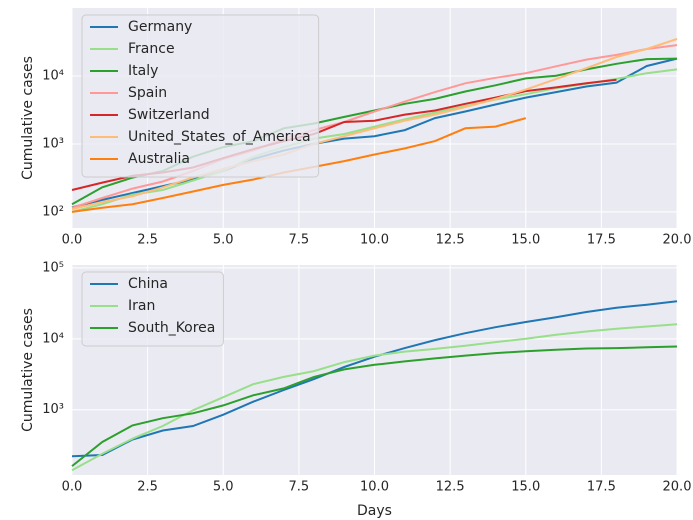  I want to click on legend-label: China, so click(148, 284).